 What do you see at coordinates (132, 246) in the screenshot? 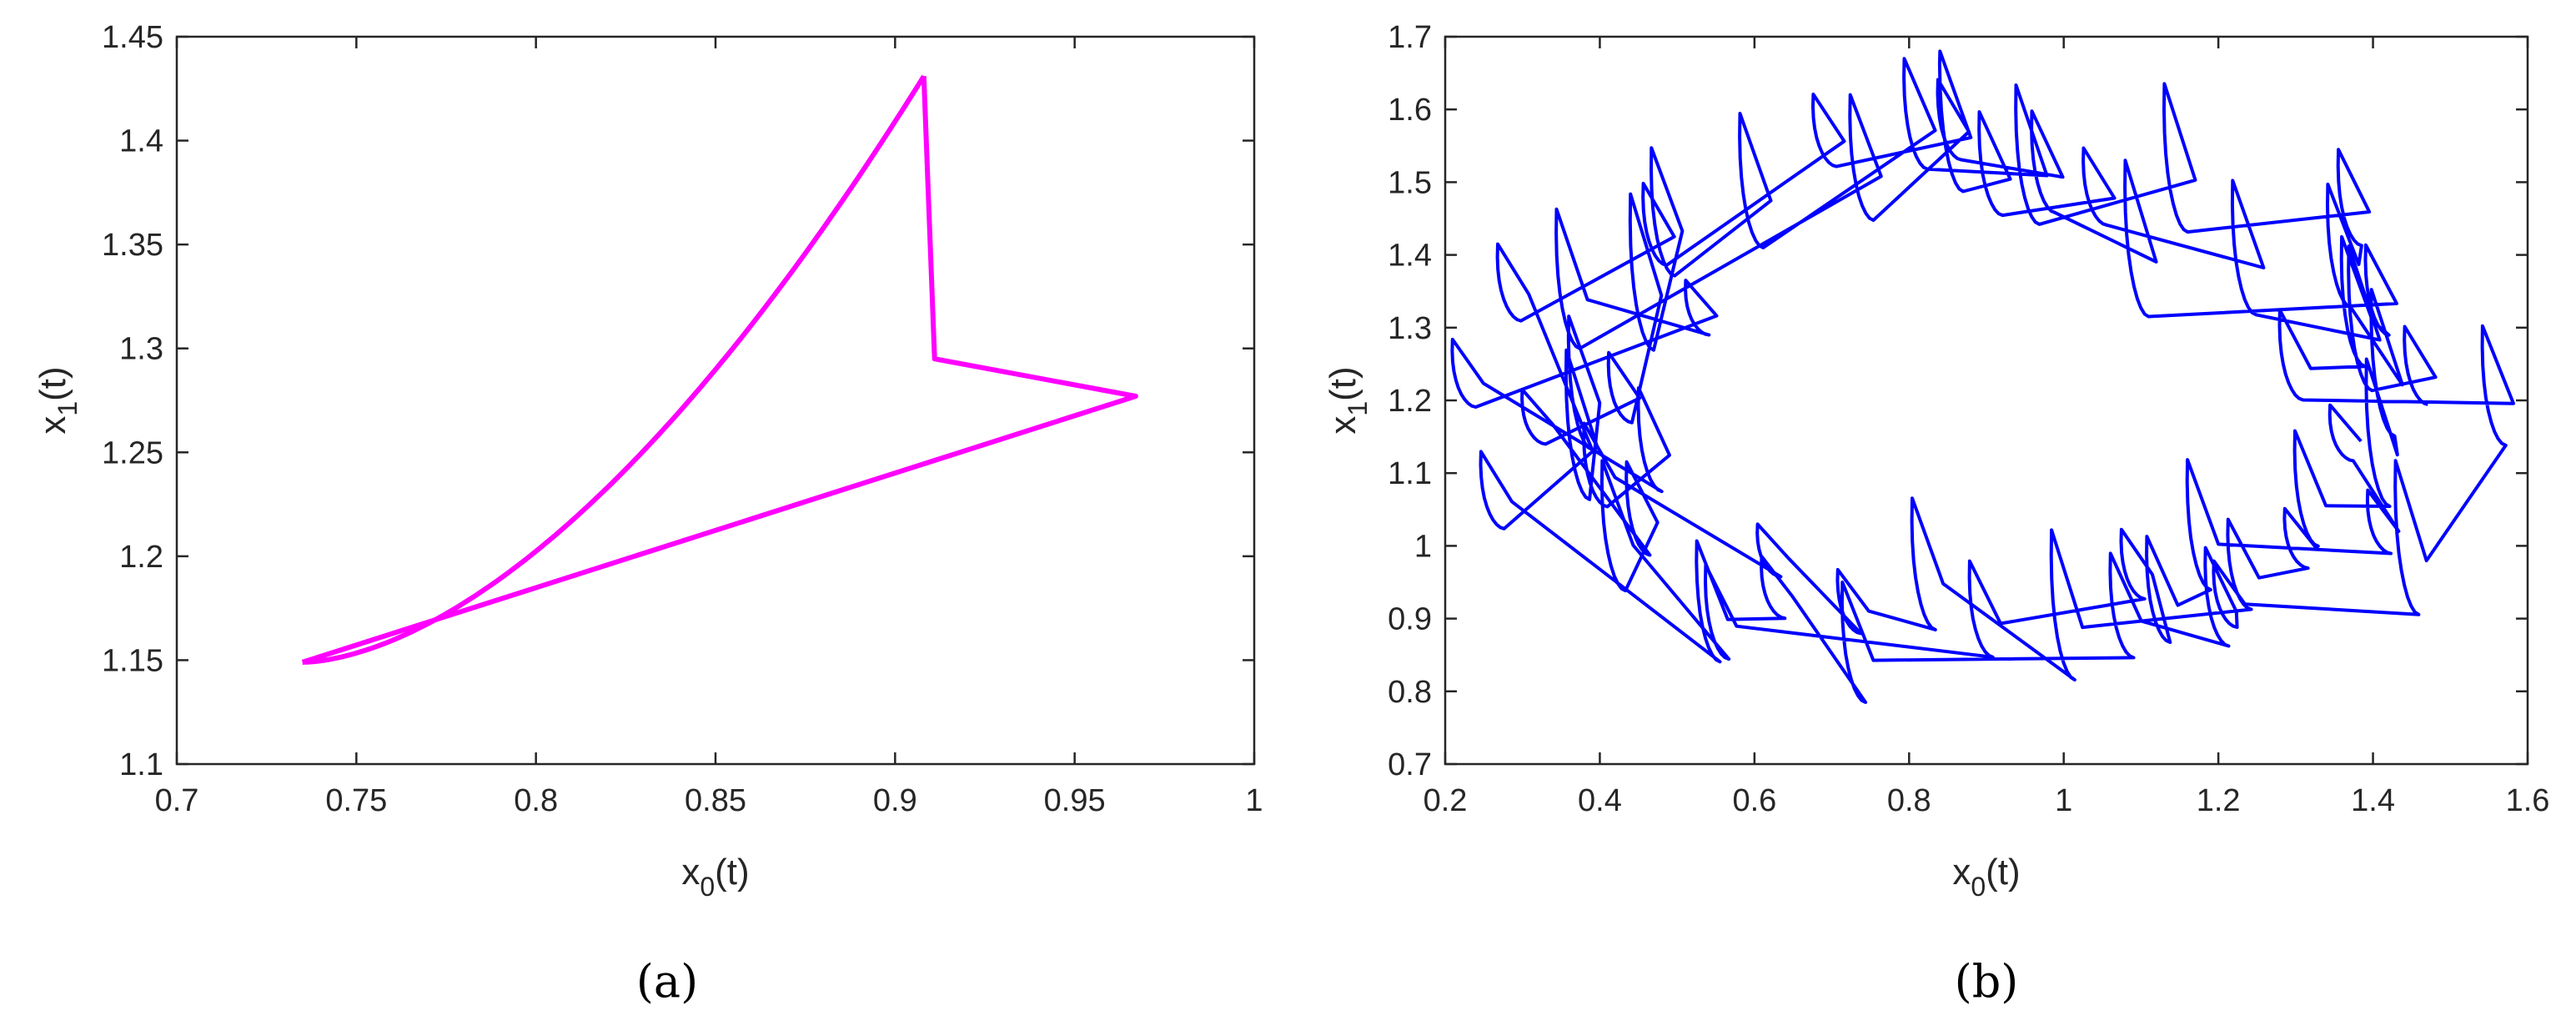
I see `y-tick-label: 1.35` at bounding box center [132, 246].